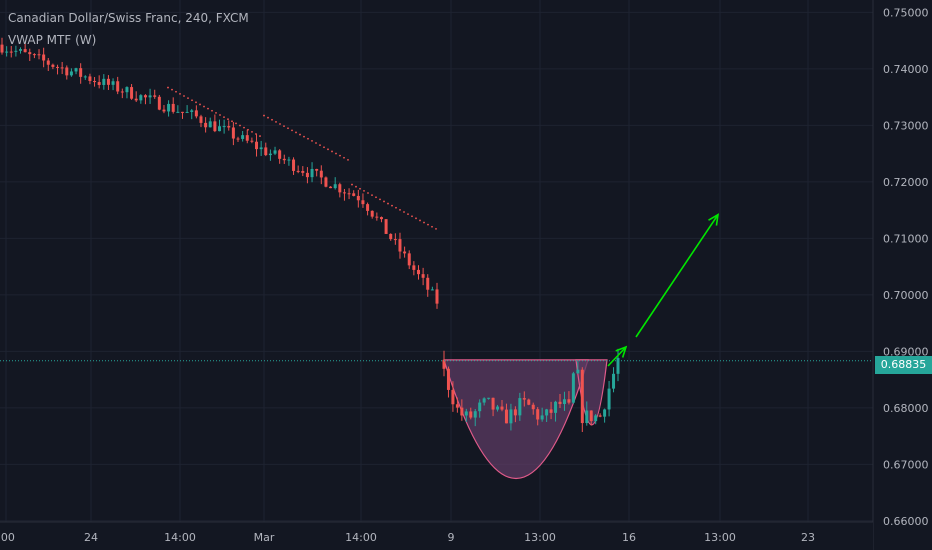 The width and height of the screenshot is (932, 550). I want to click on time-axis: :00 24 14:00 Mar 14:00 9 13:00 16 13:00 23, so click(407, 537).